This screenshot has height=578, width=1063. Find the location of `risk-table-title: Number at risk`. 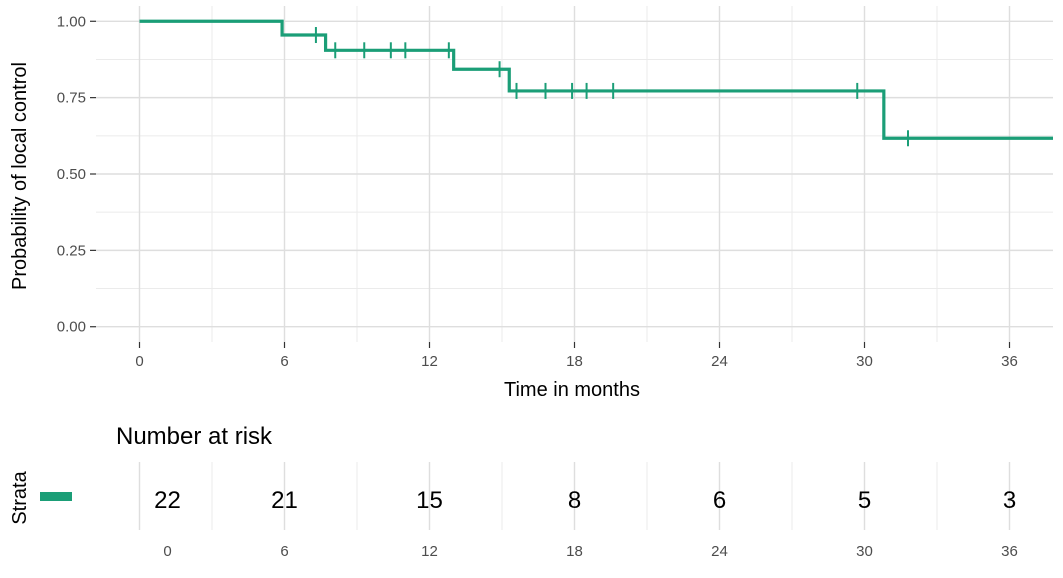

risk-table-title: Number at risk is located at coordinates (194, 436).